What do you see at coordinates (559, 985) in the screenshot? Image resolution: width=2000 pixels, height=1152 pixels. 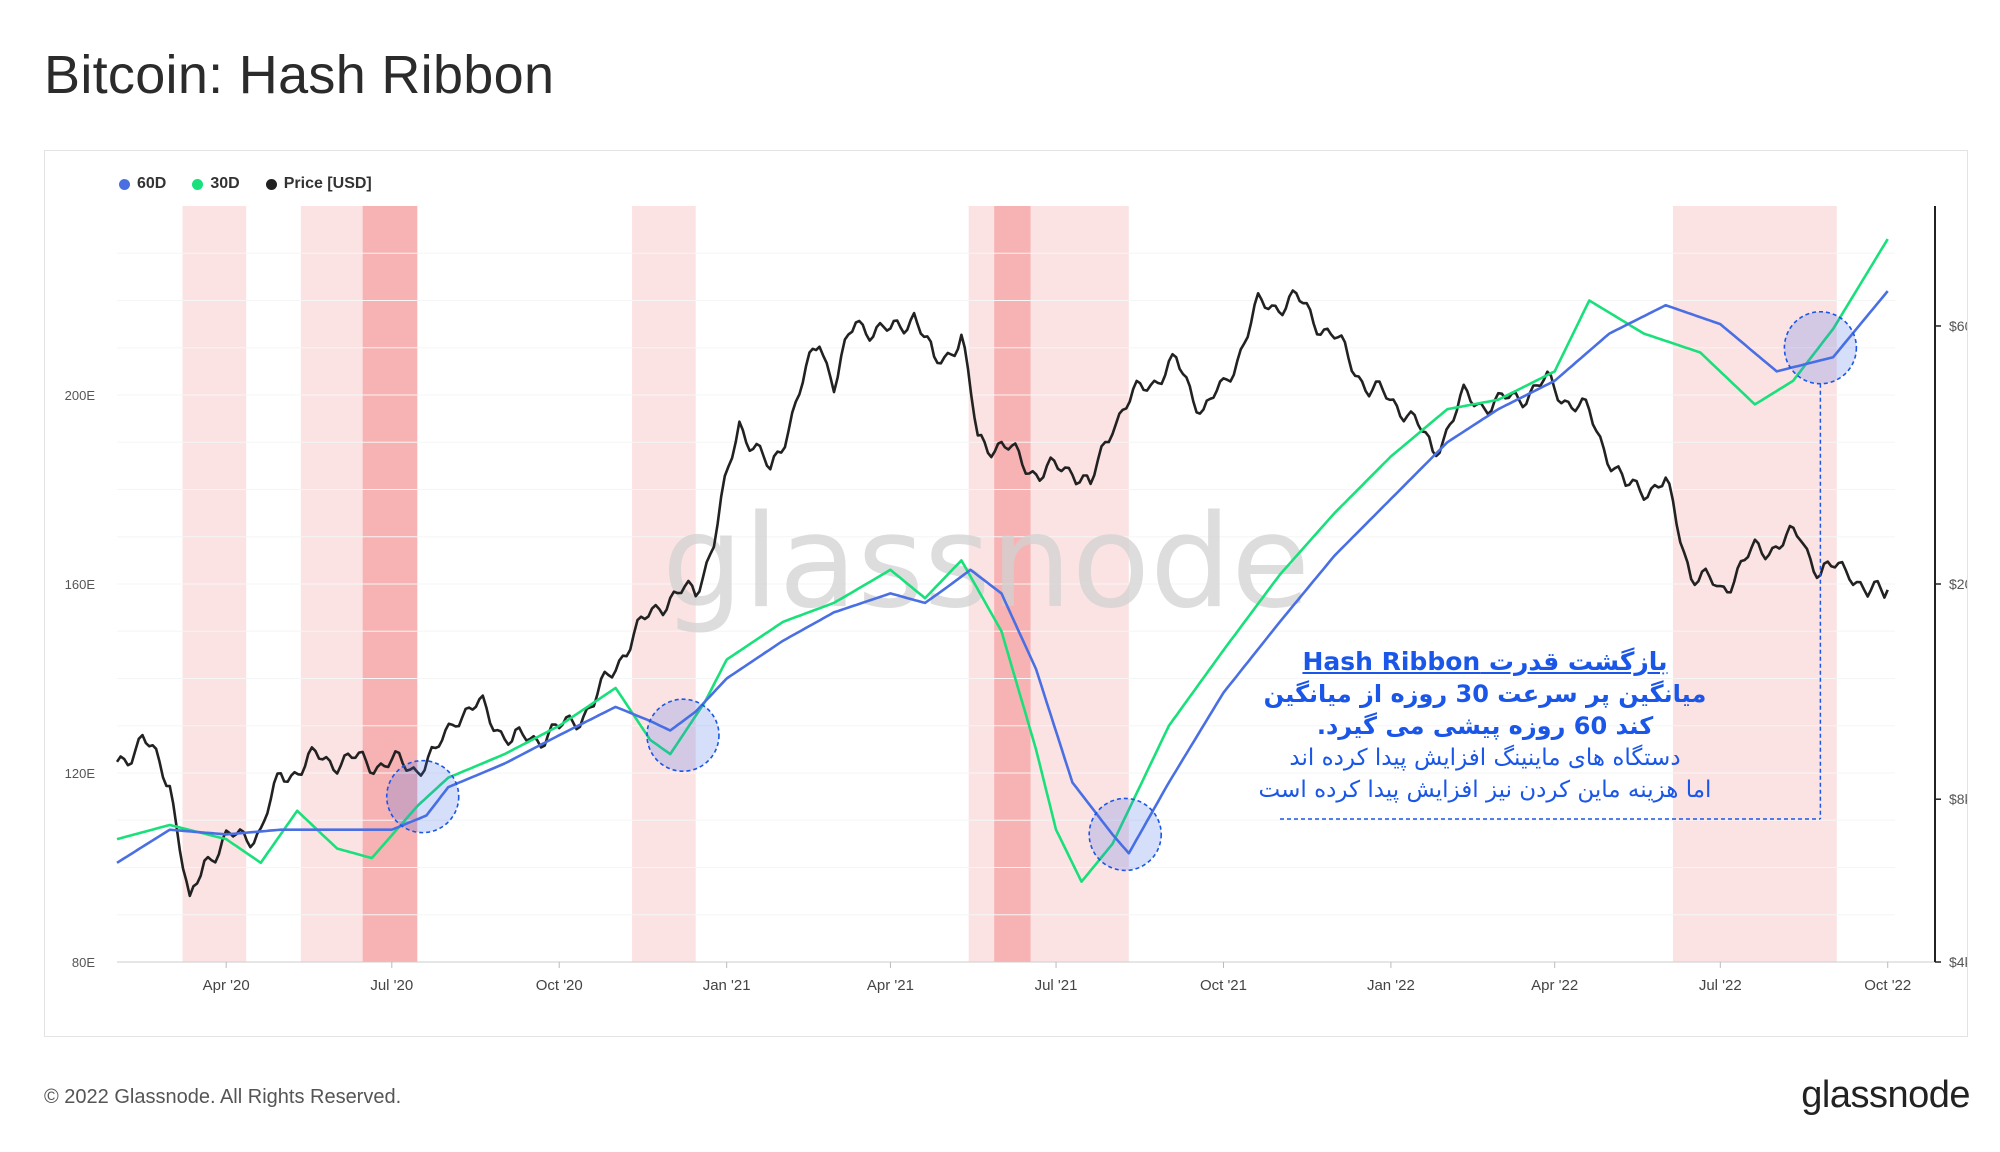 I see `x-tick-label: Oct '20` at bounding box center [559, 985].